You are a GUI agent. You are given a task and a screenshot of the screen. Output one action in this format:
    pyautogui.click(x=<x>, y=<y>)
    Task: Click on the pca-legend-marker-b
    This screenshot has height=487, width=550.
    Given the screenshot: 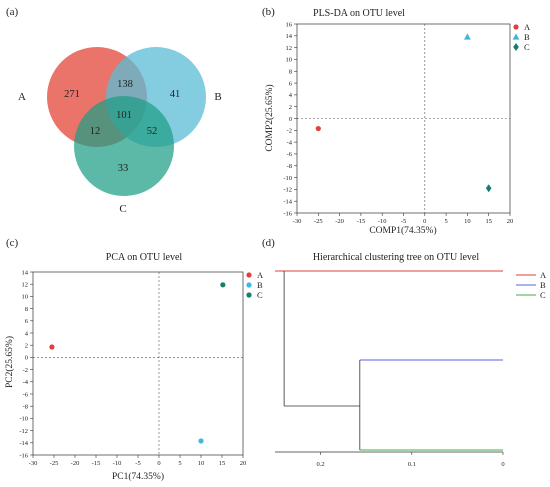 What is the action you would take?
    pyautogui.click(x=249, y=285)
    